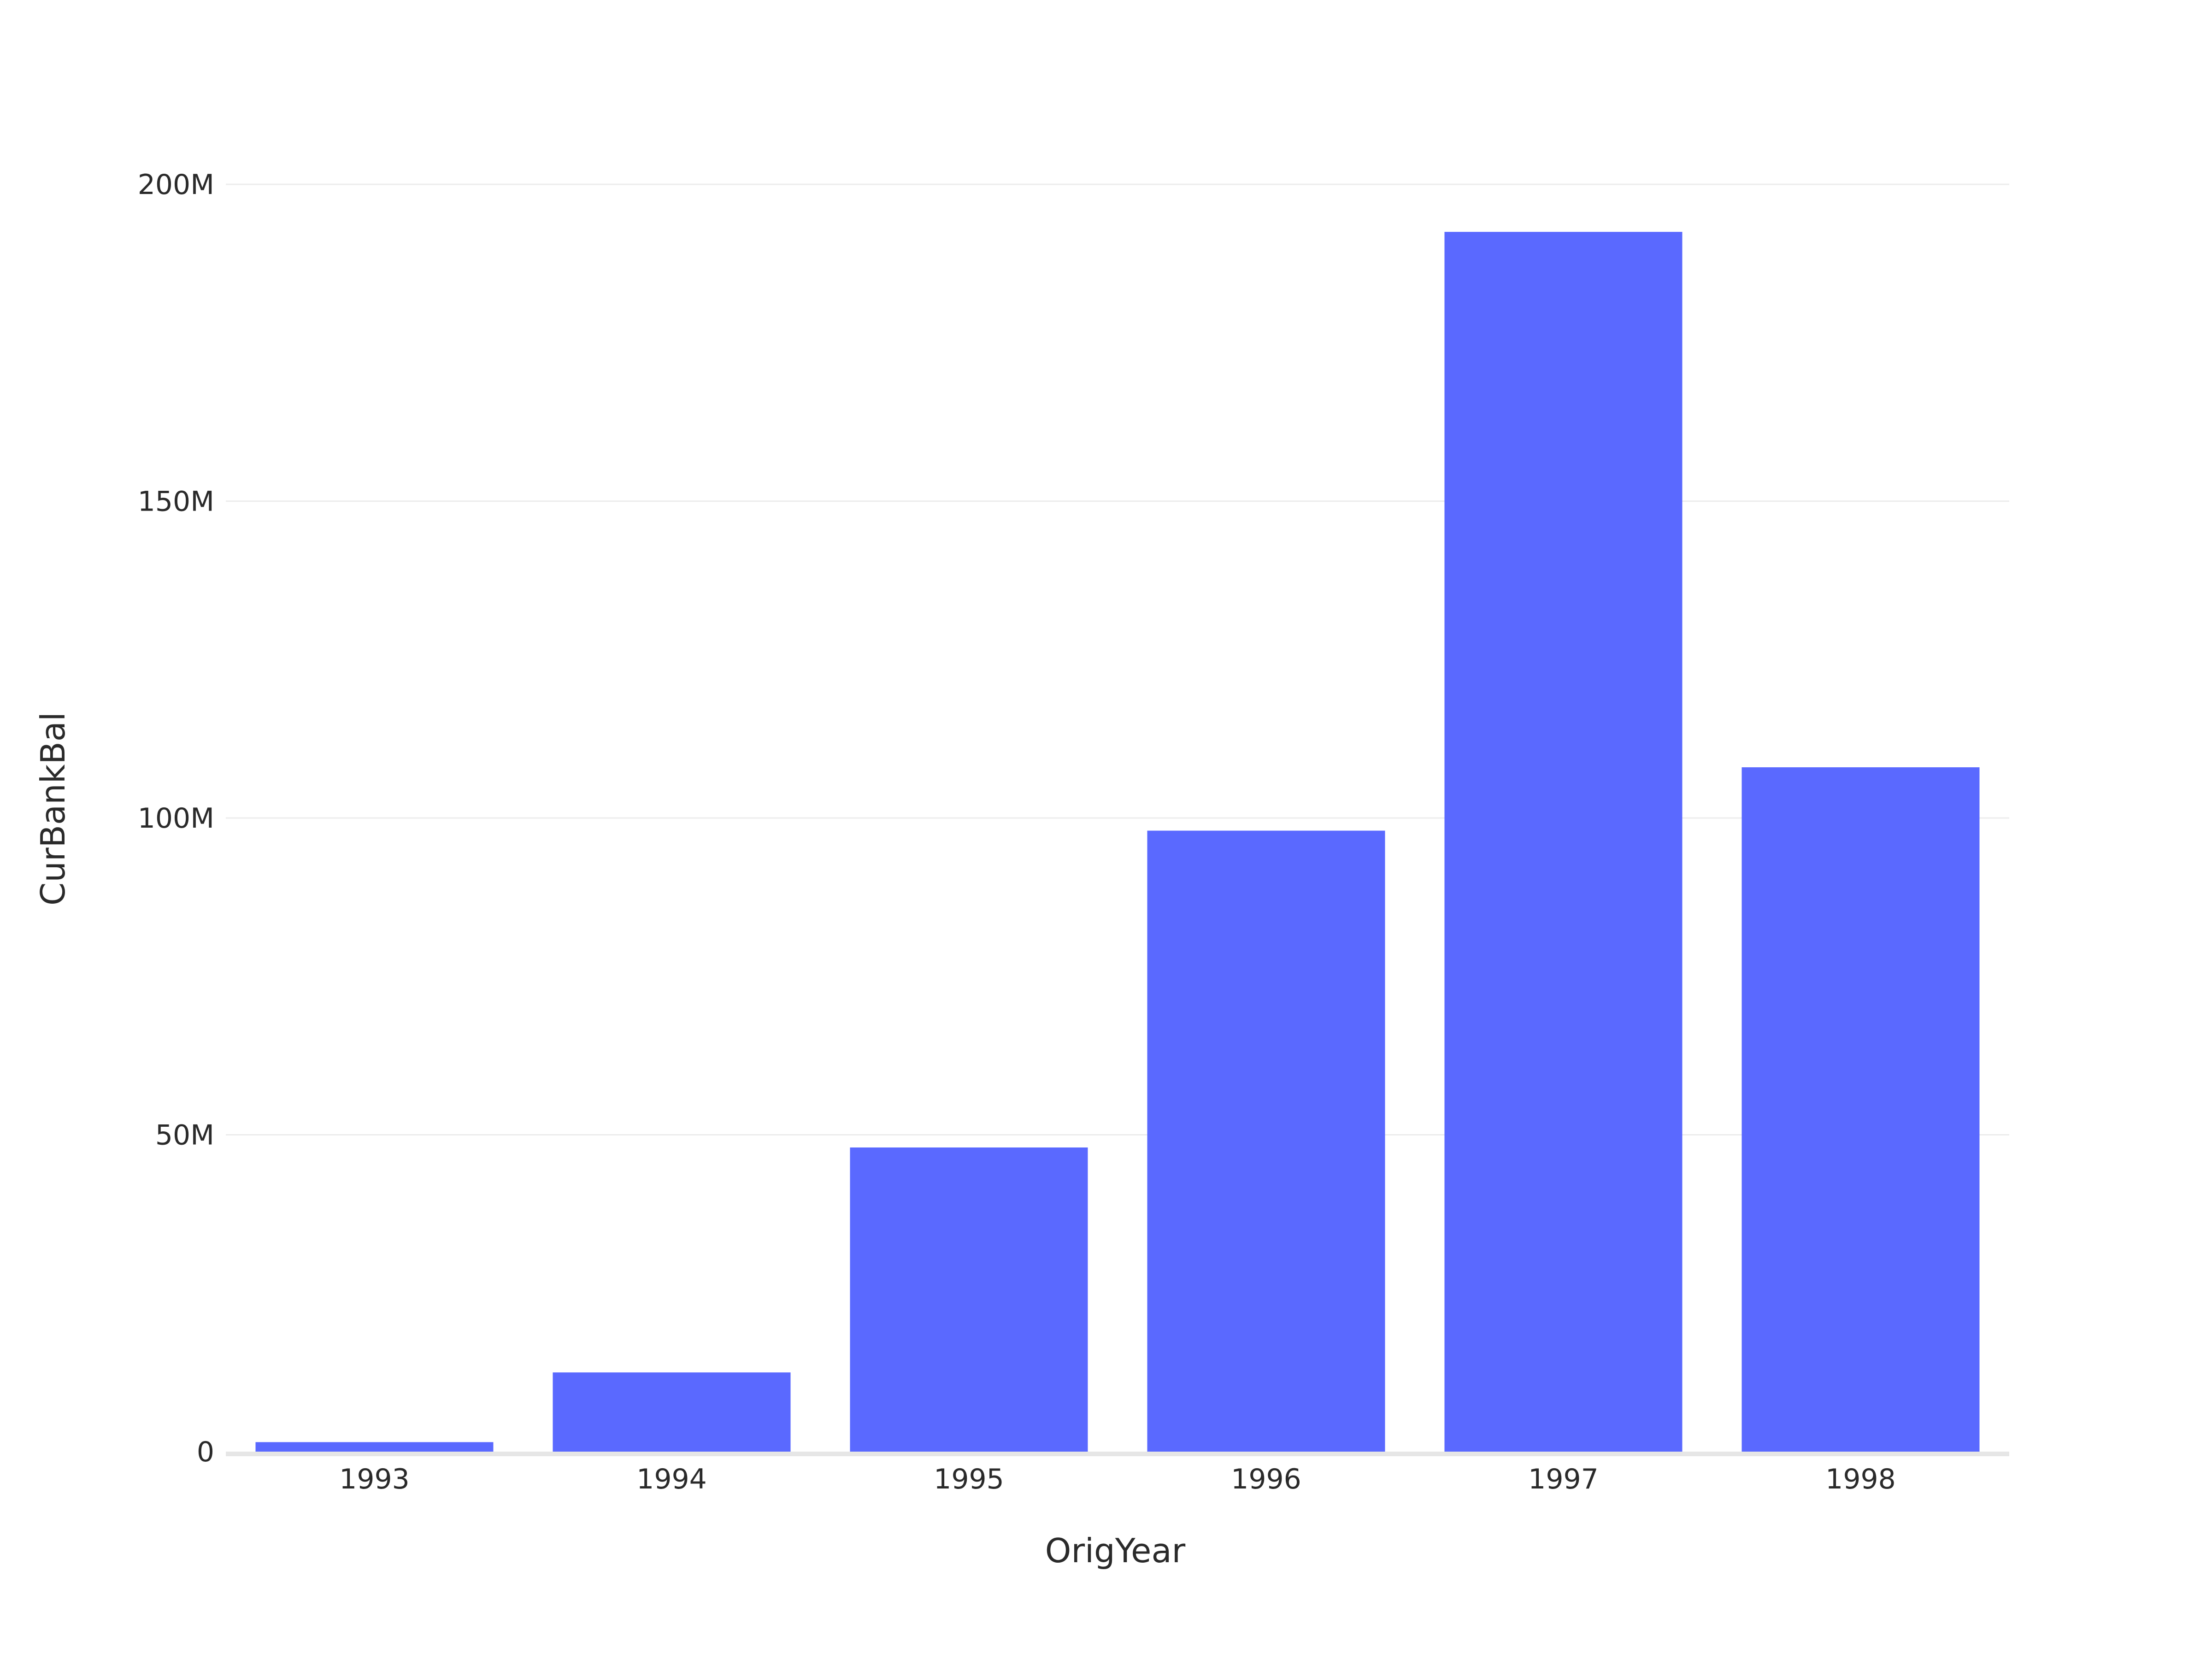  I want to click on bar-1994, so click(672, 1412).